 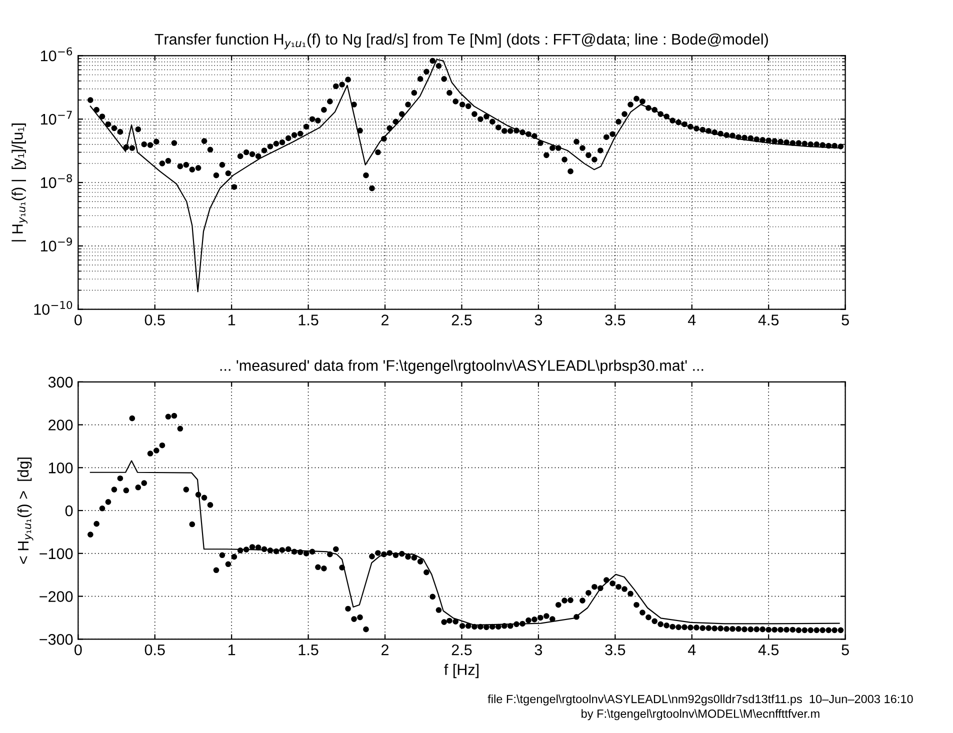 What do you see at coordinates (461, 671) in the screenshot?
I see `x-axis-title: f [Hz]` at bounding box center [461, 671].